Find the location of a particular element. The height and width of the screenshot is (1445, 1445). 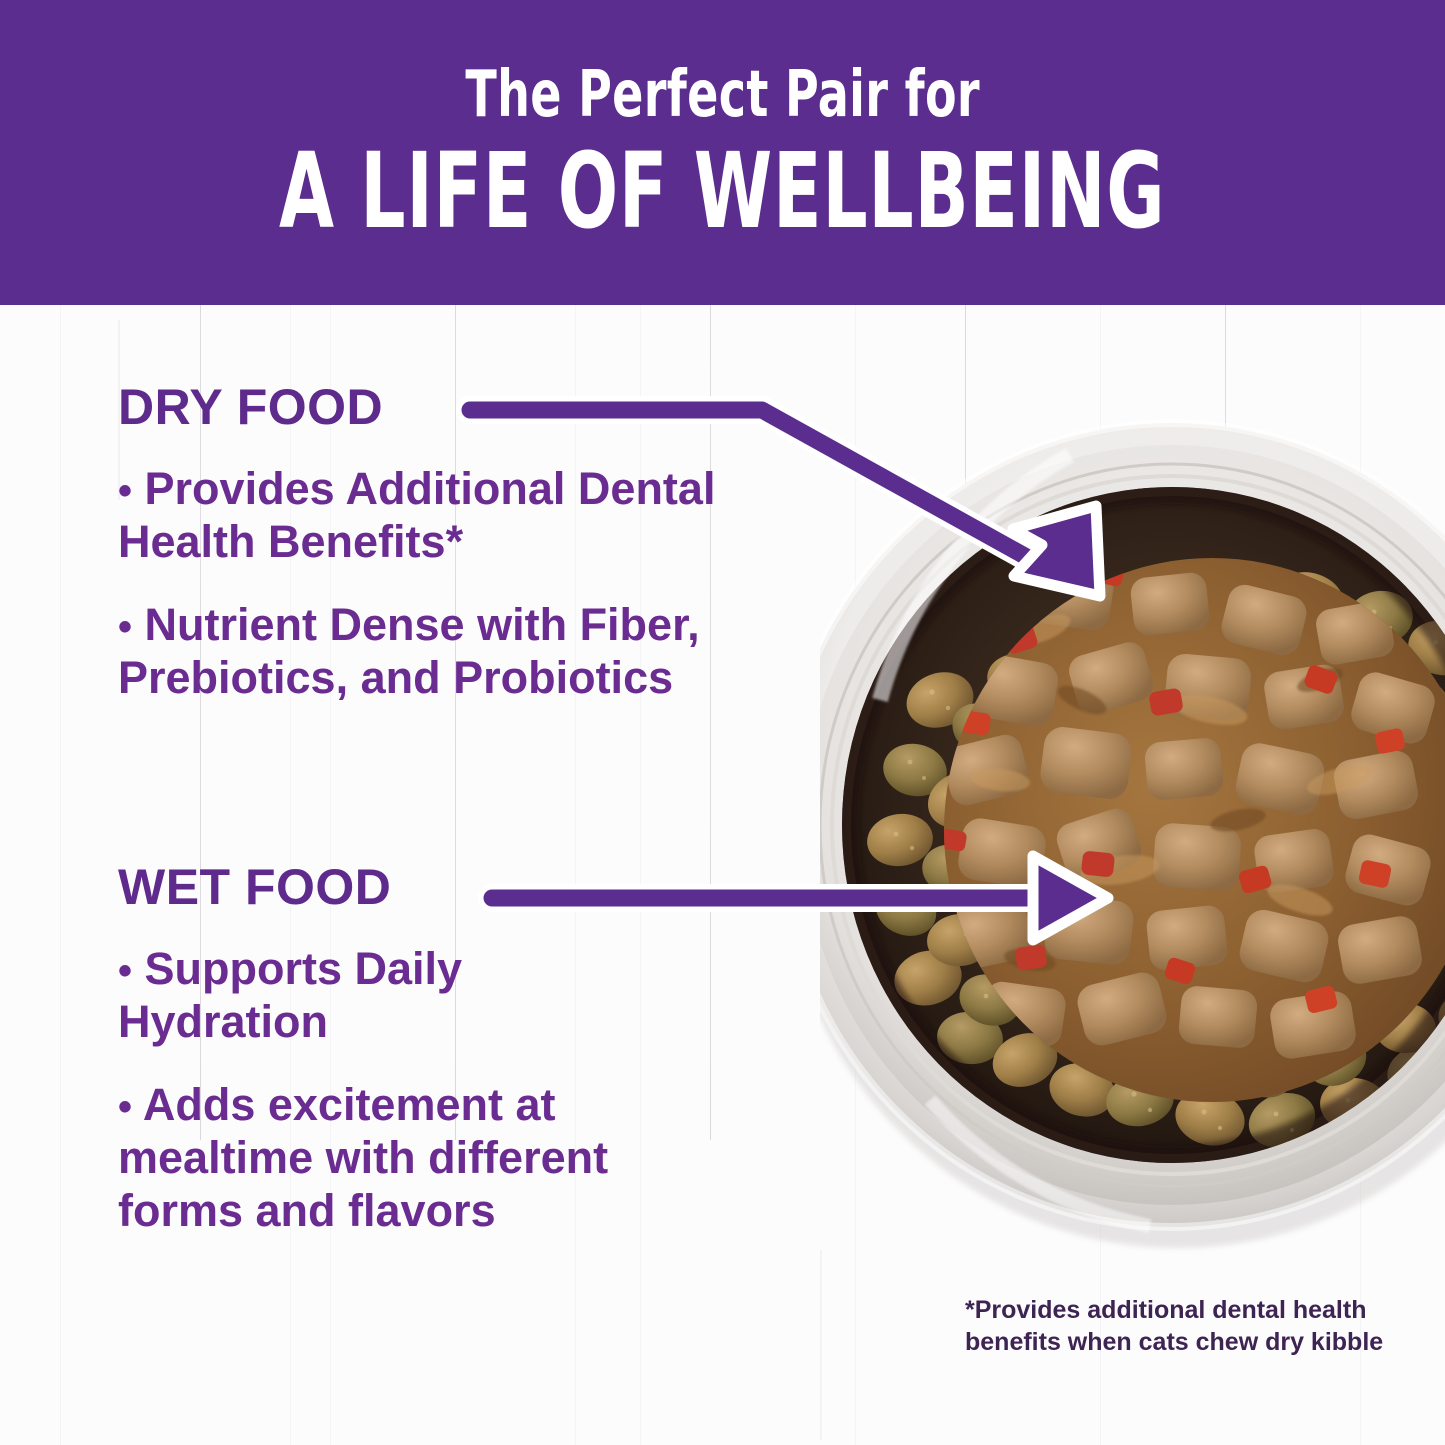

footnote-line-2: benefits when cats chew dry kibble is located at coordinates (1174, 1342).